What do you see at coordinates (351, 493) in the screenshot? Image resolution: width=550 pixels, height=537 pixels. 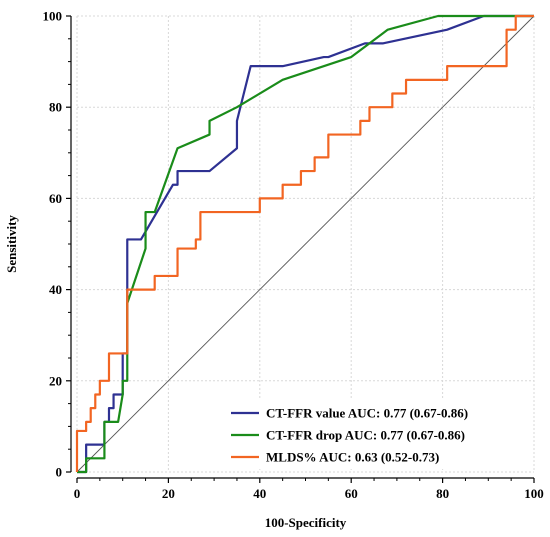 I see `x-tick-label: 60` at bounding box center [351, 493].